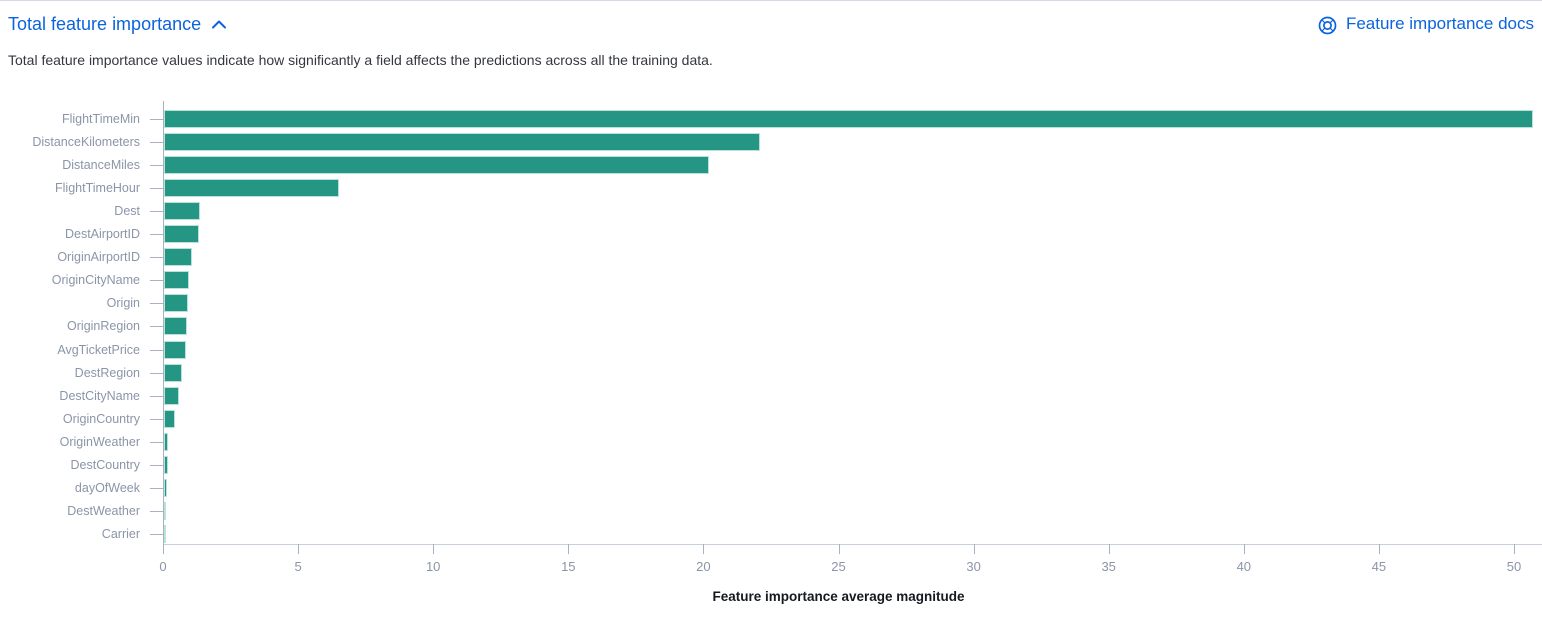 The image size is (1542, 619). Describe the element at coordinates (103, 511) in the screenshot. I see `y-axis-label: DestWeather` at that location.